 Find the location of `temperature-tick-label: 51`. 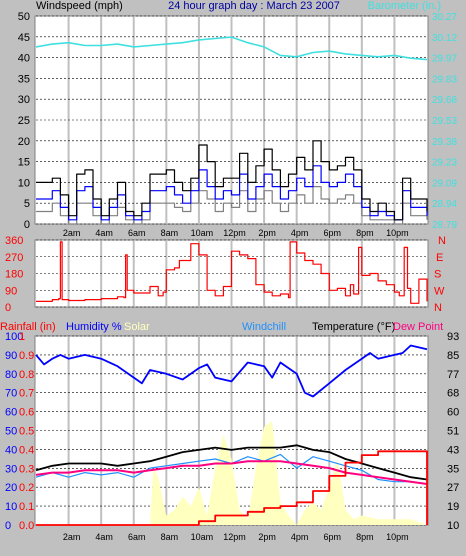

temperature-tick-label: 51 is located at coordinates (453, 432).